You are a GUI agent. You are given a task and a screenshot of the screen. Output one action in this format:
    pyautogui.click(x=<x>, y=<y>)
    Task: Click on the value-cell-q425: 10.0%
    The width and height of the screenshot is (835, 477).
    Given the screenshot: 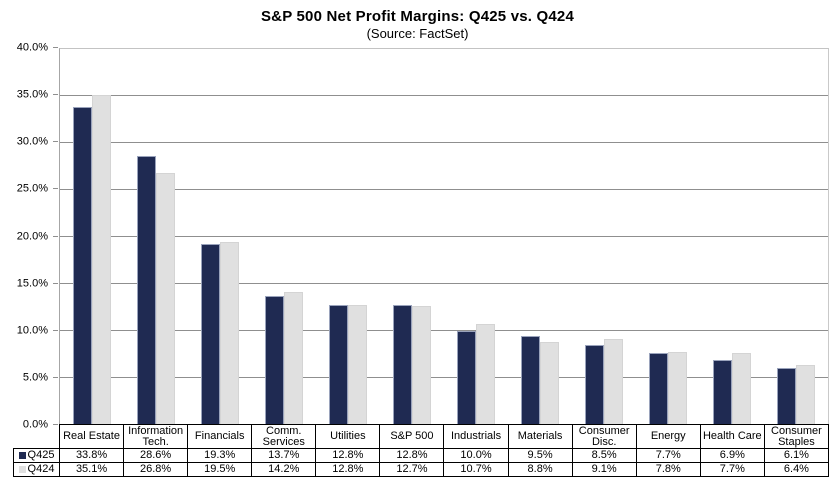 What is the action you would take?
    pyautogui.click(x=476, y=455)
    